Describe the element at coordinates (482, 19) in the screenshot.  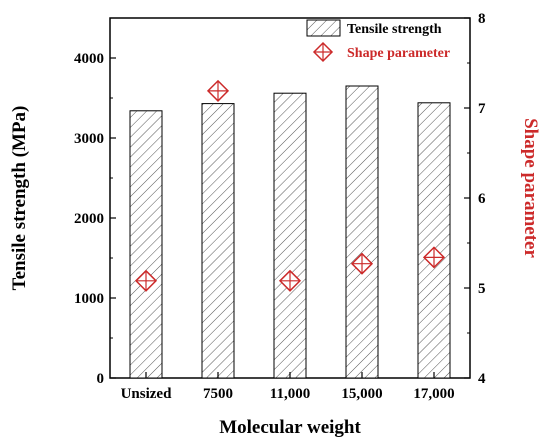
I see `right-tick-label-4: 8` at that location.